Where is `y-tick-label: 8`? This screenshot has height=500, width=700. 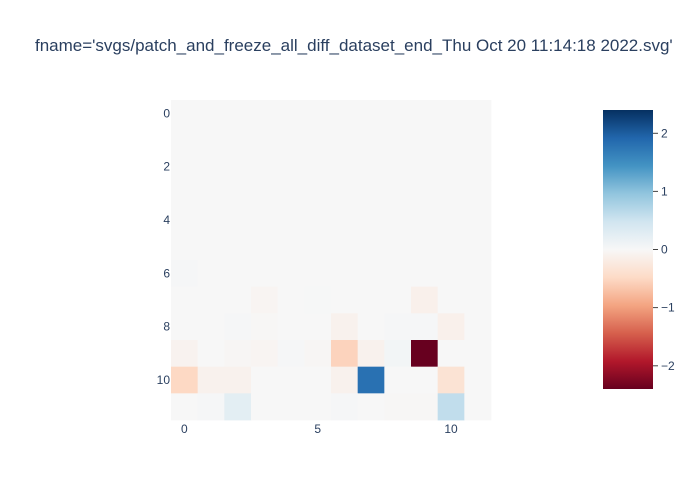
y-tick-label: 8 is located at coordinates (166, 327).